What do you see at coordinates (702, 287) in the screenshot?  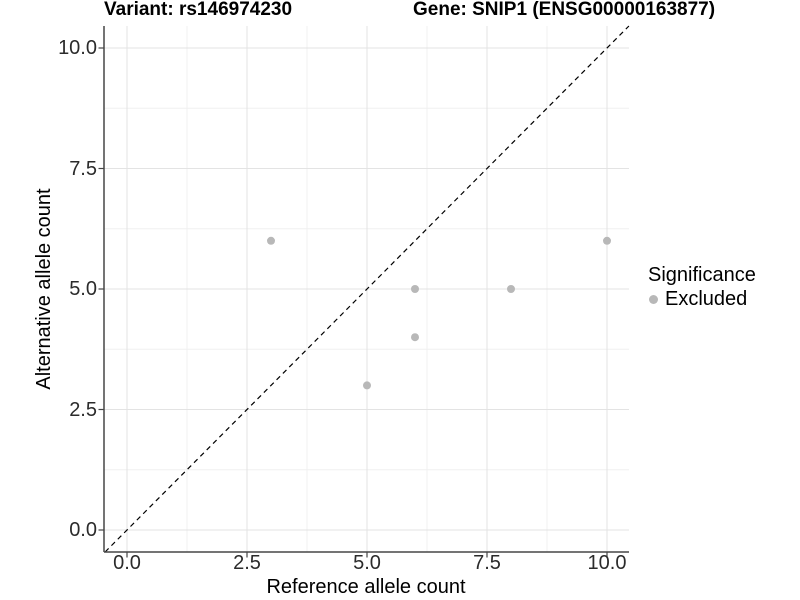 I see `legend: Significance Excluded` at bounding box center [702, 287].